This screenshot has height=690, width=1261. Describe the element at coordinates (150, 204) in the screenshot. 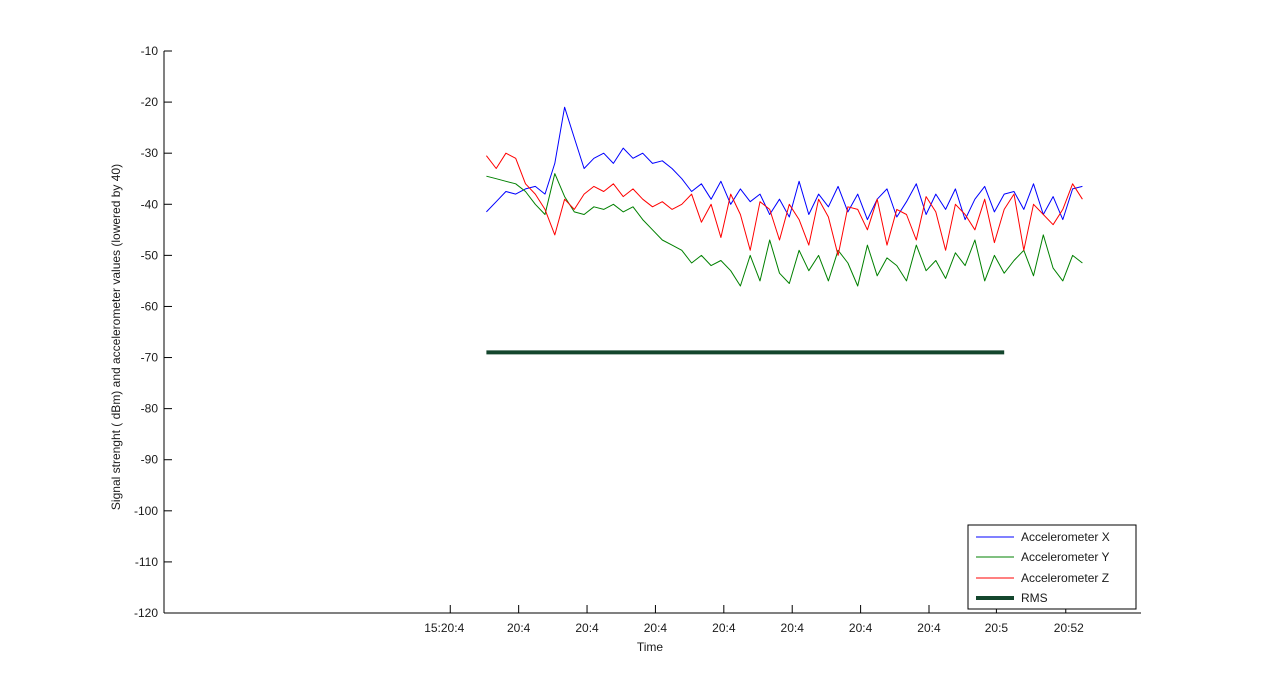

I see `y-tick-label: -40` at that location.